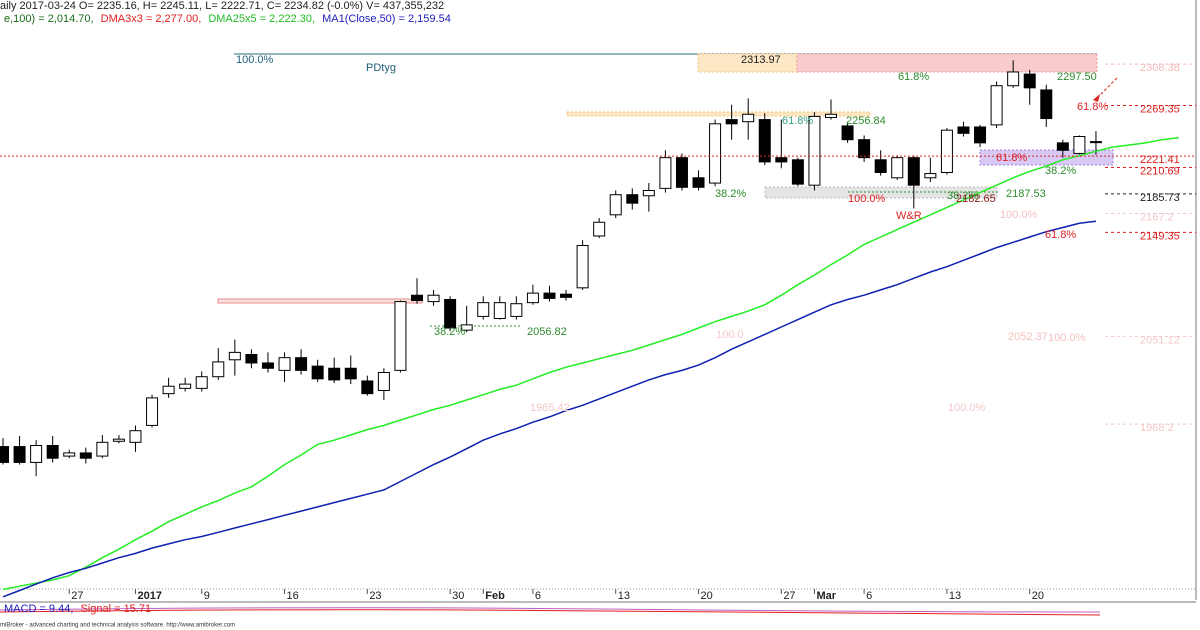 Image resolution: width=1200 pixels, height=630 pixels. I want to click on x-tick-label: 9, so click(207, 596).